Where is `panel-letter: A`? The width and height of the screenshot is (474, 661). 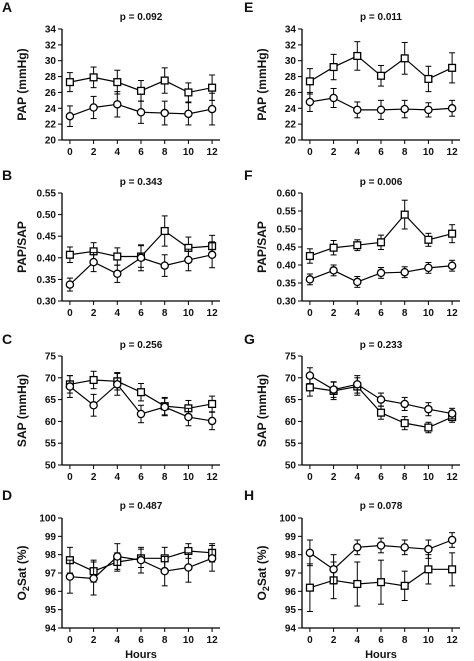
panel-letter: A is located at coordinates (7, 7).